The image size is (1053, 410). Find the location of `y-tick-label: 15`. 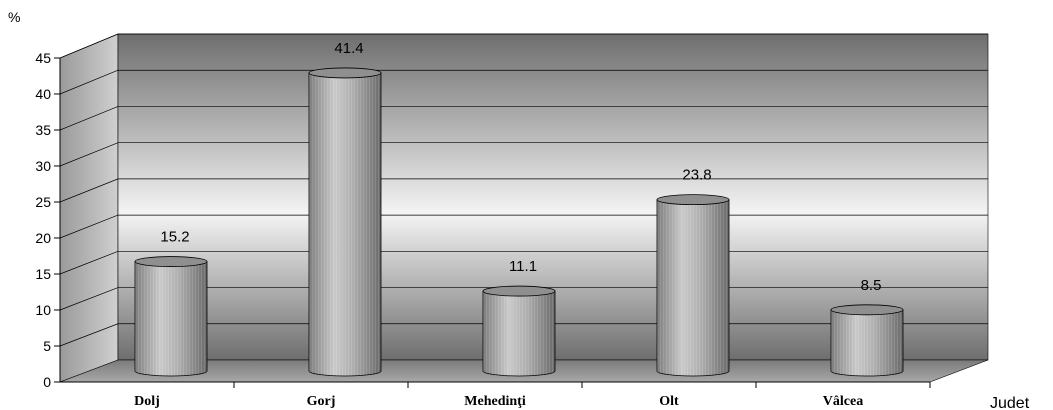

y-tick-label: 15 is located at coordinates (43, 274).